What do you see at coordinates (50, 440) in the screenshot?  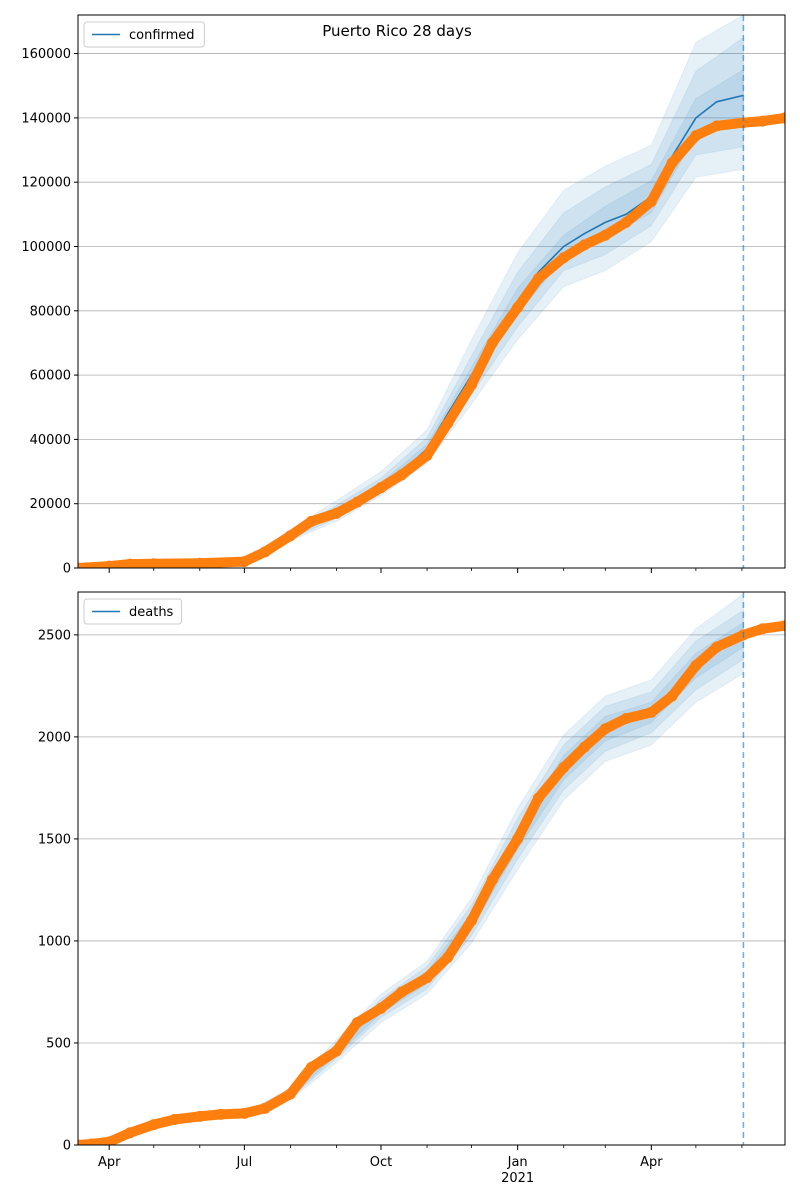 I see `y-tick-label: 40000` at bounding box center [50, 440].